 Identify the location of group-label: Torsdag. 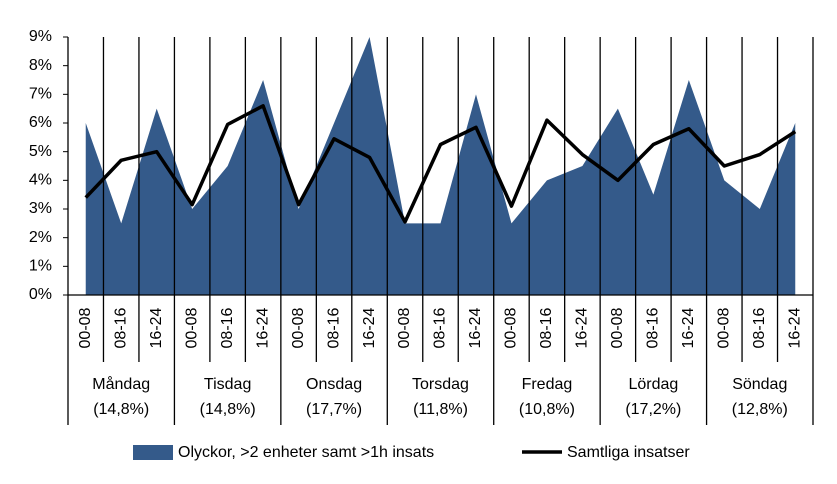
(440, 384).